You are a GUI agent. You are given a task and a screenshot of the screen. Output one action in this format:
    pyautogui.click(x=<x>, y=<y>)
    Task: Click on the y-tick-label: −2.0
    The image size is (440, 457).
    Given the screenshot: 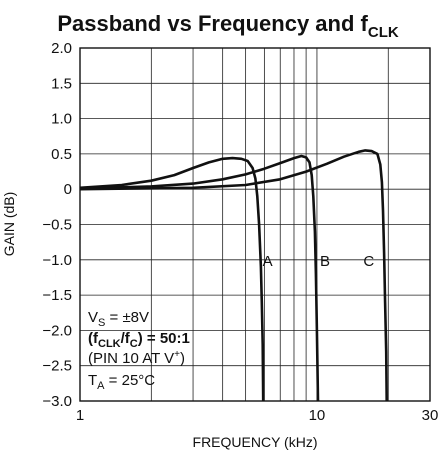 What is the action you would take?
    pyautogui.click(x=57, y=330)
    